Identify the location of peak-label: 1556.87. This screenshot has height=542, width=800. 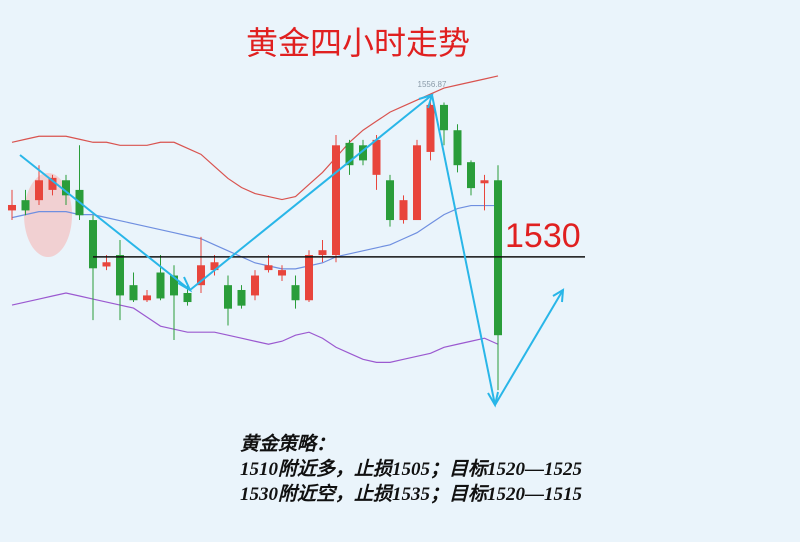
(432, 84).